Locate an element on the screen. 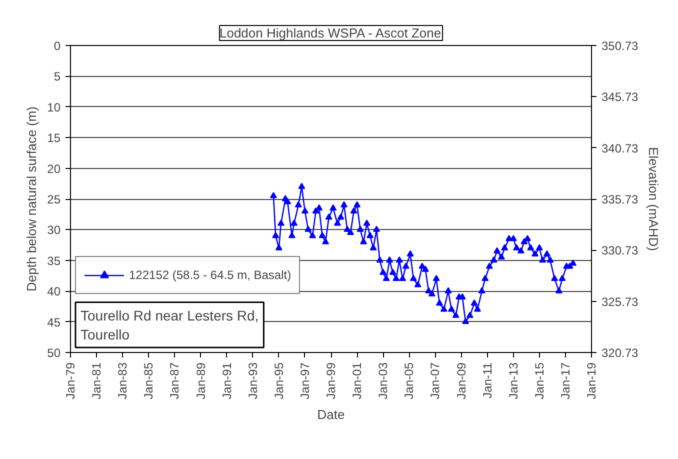 The width and height of the screenshot is (678, 459). x-tick-label: Jan-91 is located at coordinates (227, 381).